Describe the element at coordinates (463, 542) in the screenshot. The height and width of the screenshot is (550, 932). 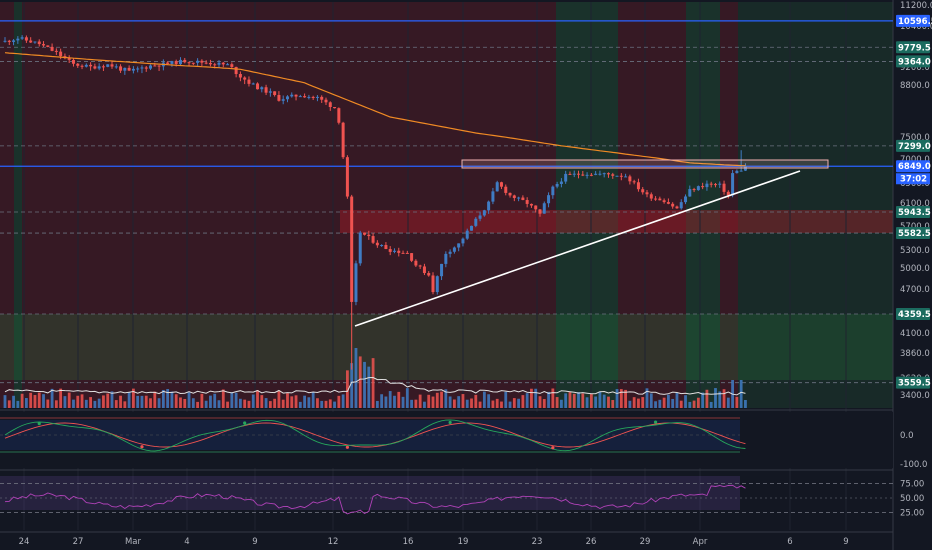
I see `date-tick-label: 19` at that location.